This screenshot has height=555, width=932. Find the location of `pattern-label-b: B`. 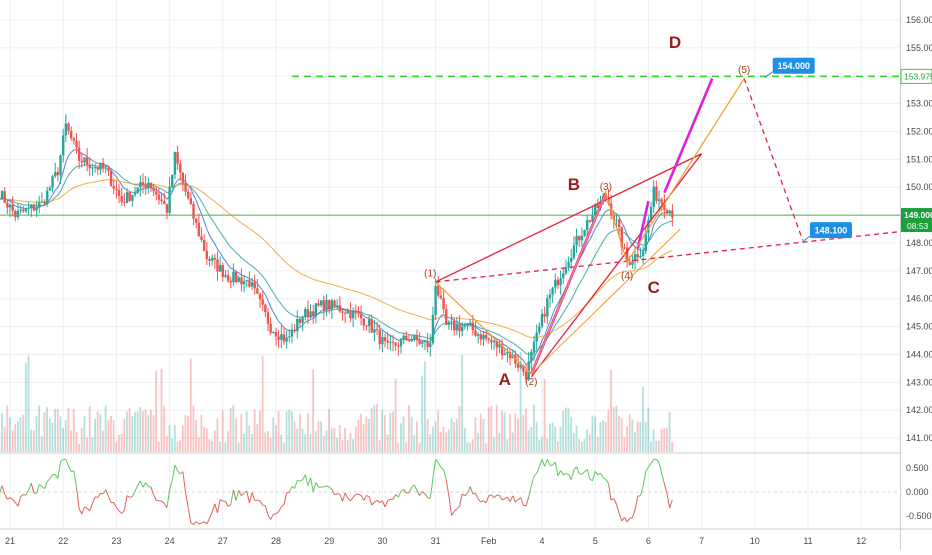

pattern-label-b: B is located at coordinates (574, 184).